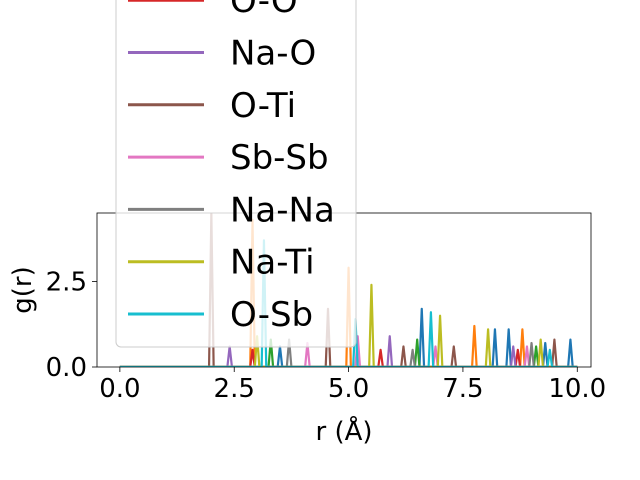  Describe the element at coordinates (264, 10) in the screenshot. I see `legend-label: O-O` at that location.